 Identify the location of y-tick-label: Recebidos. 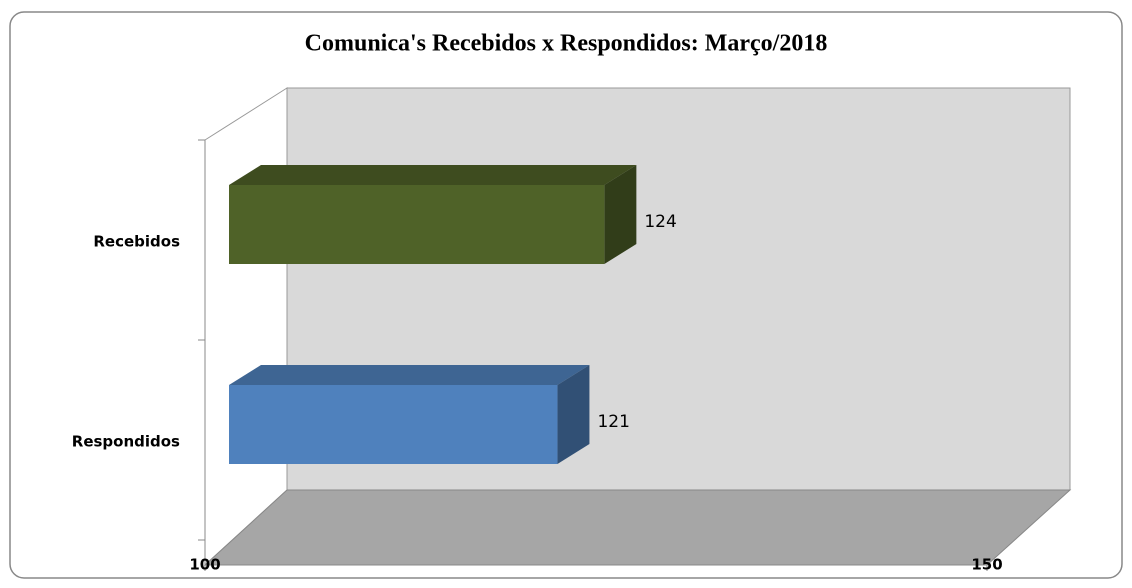
(136, 242).